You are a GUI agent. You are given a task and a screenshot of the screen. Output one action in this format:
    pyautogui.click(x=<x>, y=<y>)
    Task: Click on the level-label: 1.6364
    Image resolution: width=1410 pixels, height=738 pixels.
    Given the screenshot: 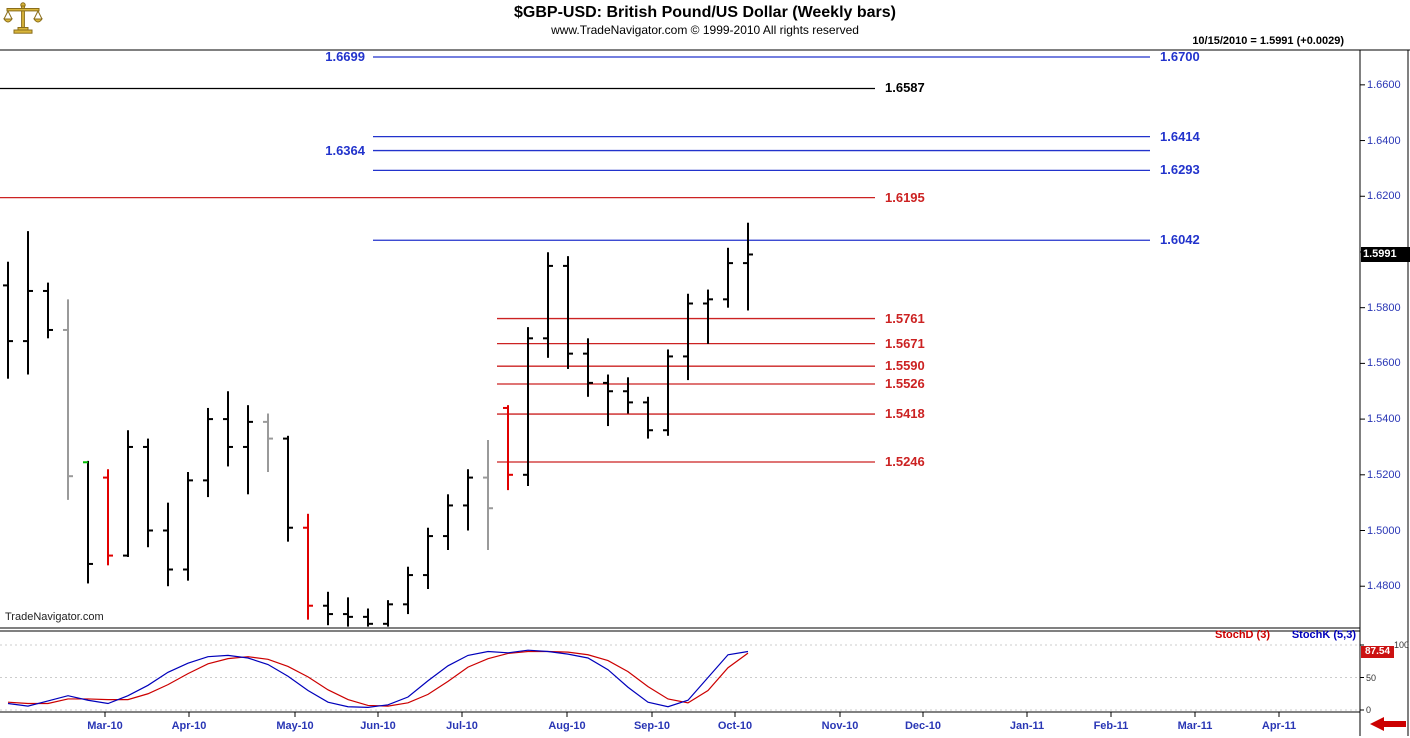 What is the action you would take?
    pyautogui.click(x=345, y=150)
    